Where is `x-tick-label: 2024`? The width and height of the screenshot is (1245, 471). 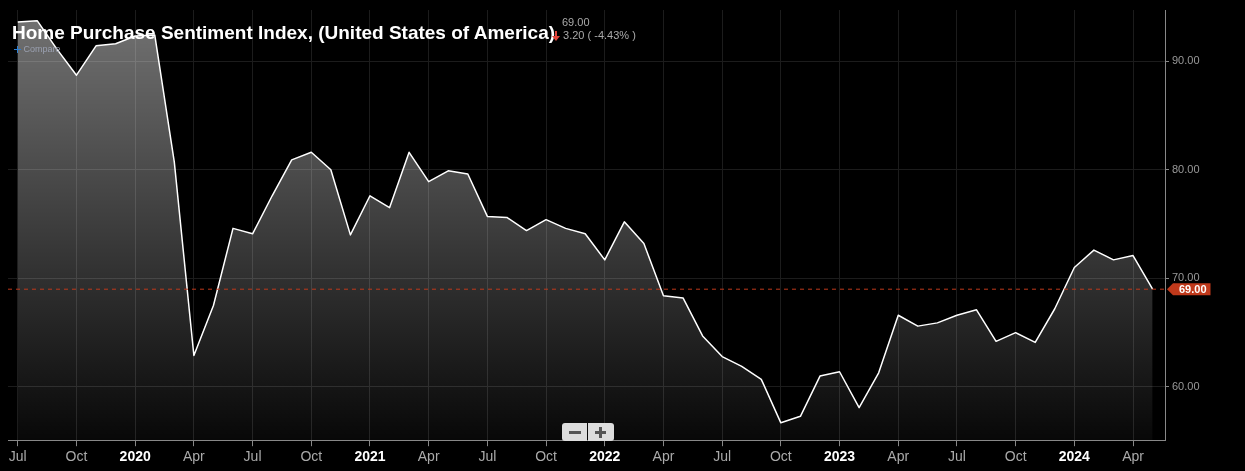
x-tick-label: 2024 is located at coordinates (1074, 456).